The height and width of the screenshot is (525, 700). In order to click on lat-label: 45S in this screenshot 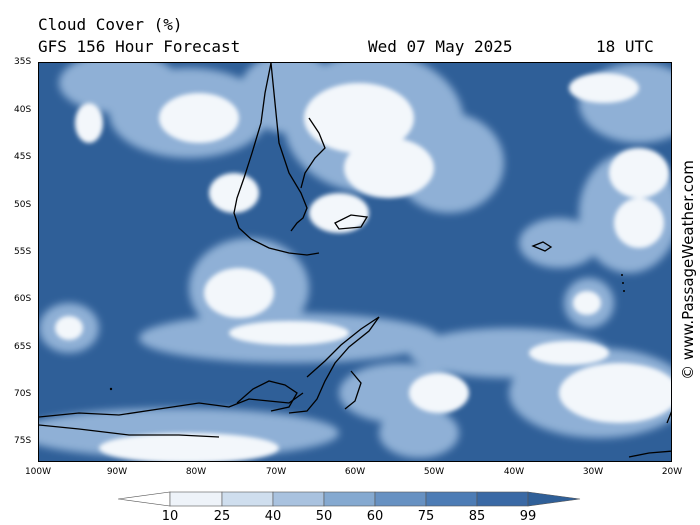, I will do `click(23, 157)`.